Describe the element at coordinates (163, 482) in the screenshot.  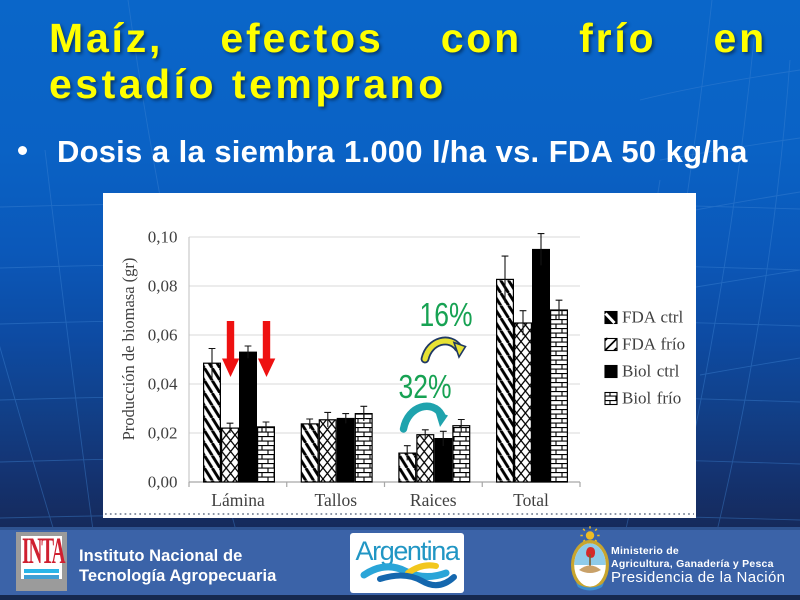
I see `svg-text: 0,00` at that location.